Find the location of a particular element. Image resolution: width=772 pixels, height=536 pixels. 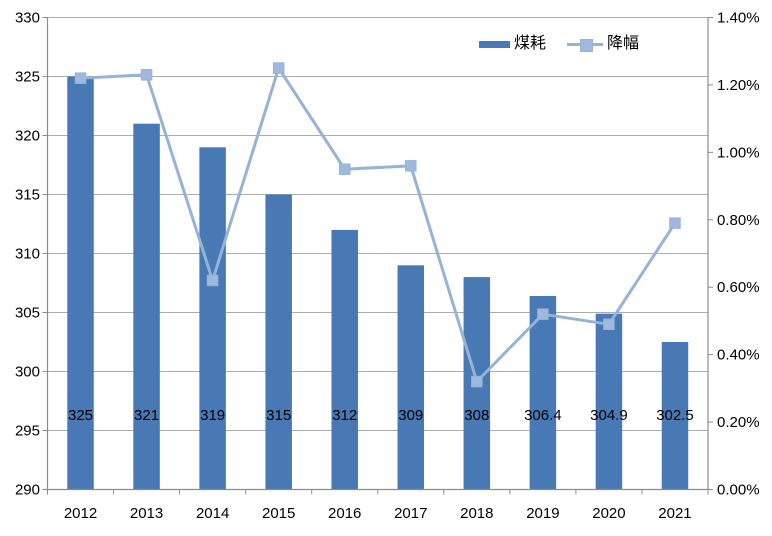

bar-data-label: 321 is located at coordinates (146, 415).